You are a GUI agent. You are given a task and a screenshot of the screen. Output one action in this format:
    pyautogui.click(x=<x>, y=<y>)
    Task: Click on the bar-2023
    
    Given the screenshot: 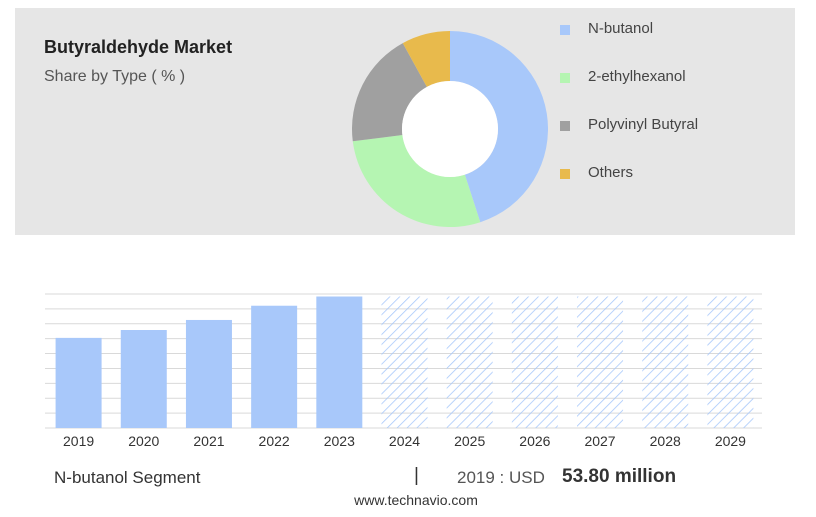 What is the action you would take?
    pyautogui.click(x=339, y=362)
    